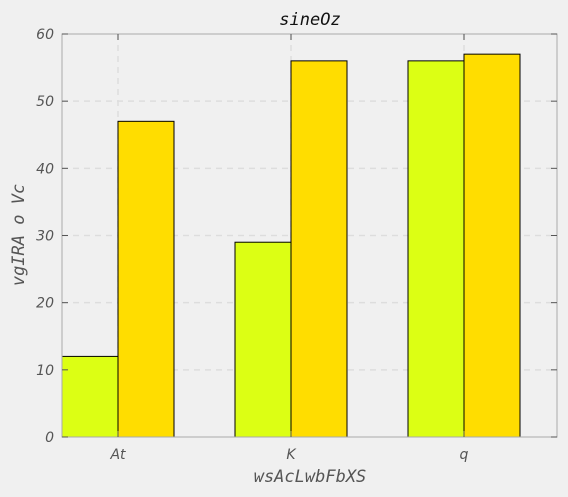  What do you see at coordinates (436, 249) in the screenshot?
I see `bar-series1-q` at bounding box center [436, 249].